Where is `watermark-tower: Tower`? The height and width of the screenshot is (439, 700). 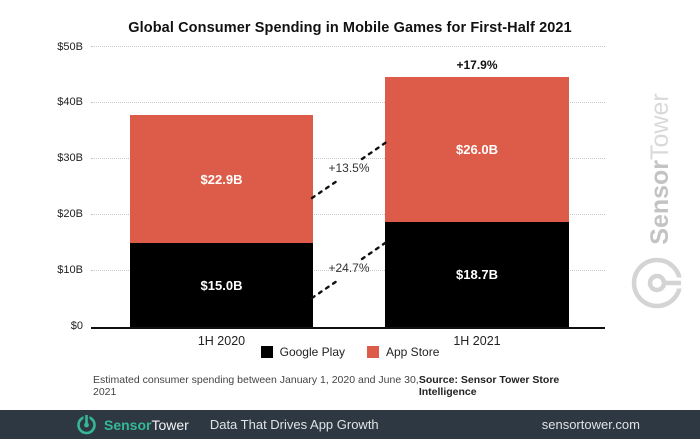 watermark-tower: Tower is located at coordinates (659, 126).